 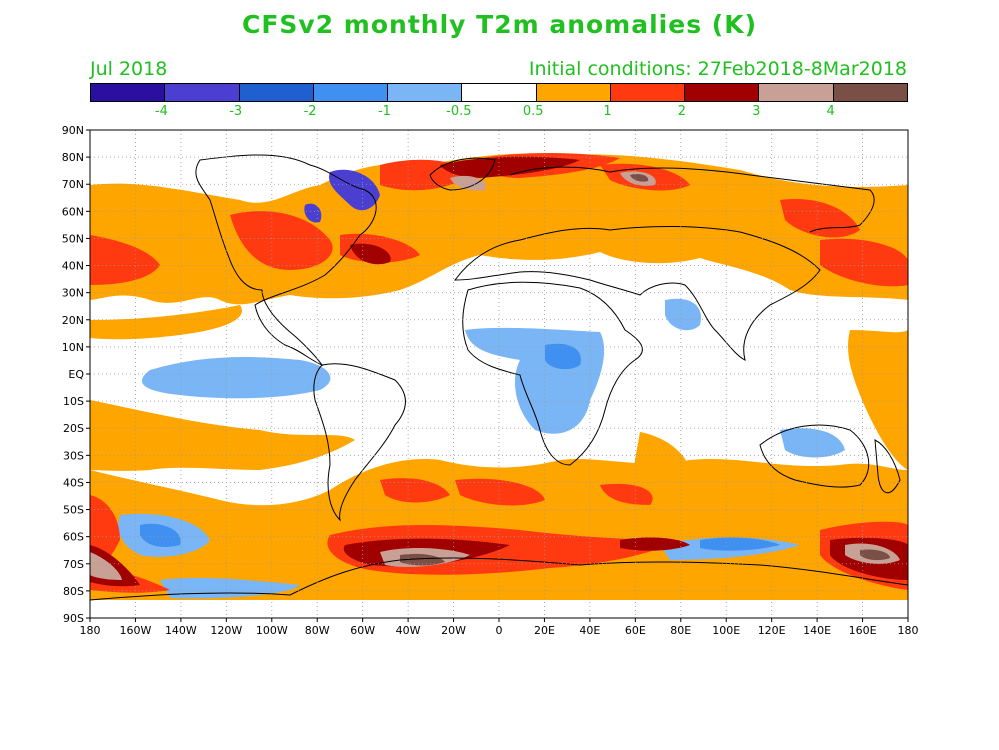 What do you see at coordinates (817, 630) in the screenshot?
I see `lon-label: 140E` at bounding box center [817, 630].